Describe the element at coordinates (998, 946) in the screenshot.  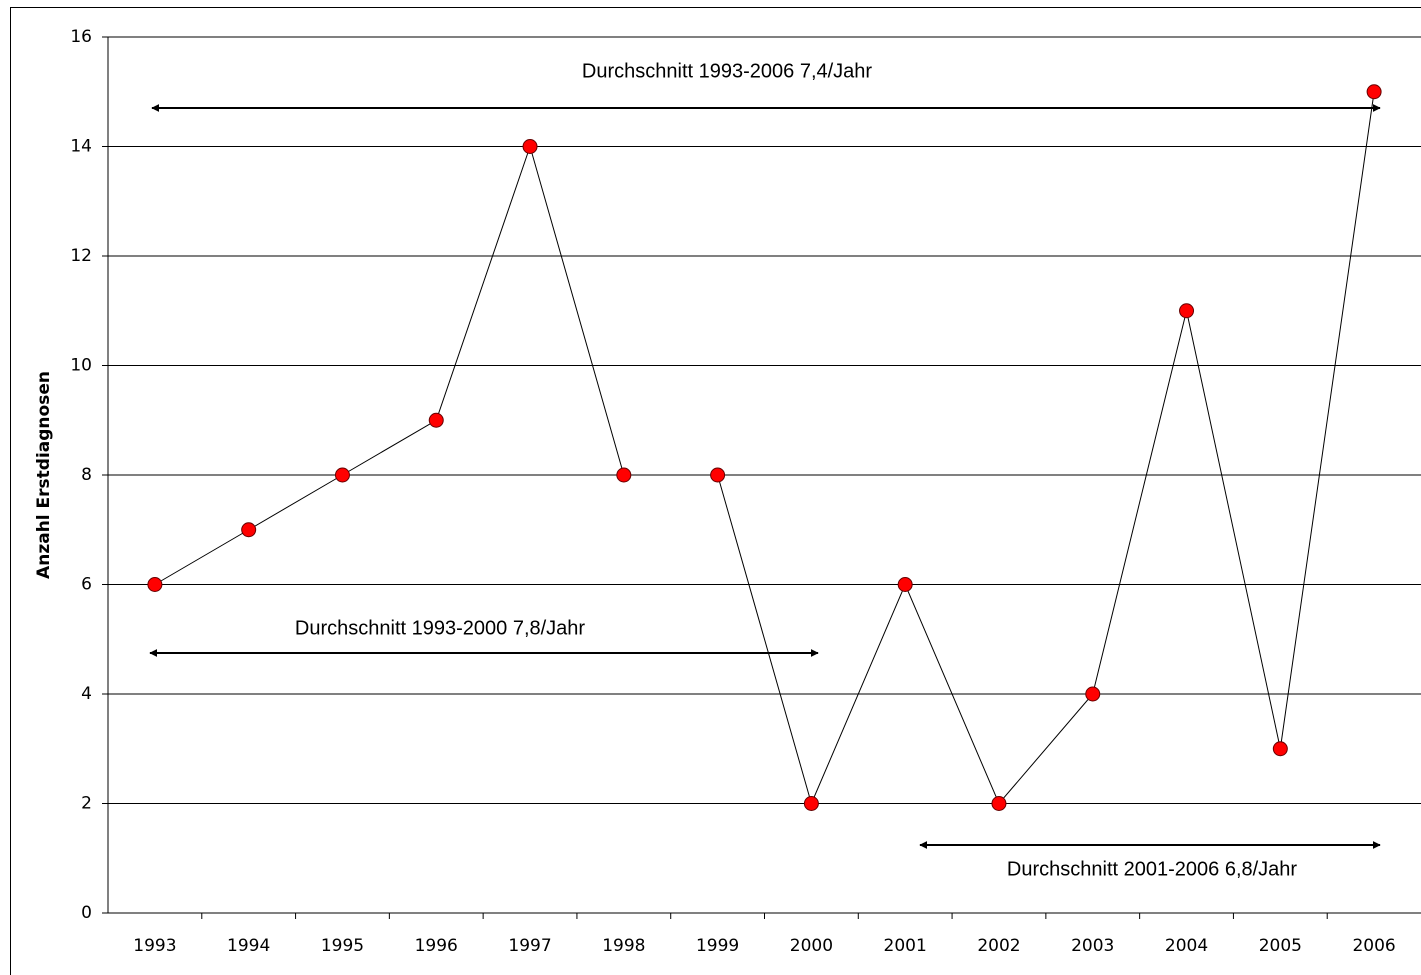
I see `x-tick-label: 2002` at that location.